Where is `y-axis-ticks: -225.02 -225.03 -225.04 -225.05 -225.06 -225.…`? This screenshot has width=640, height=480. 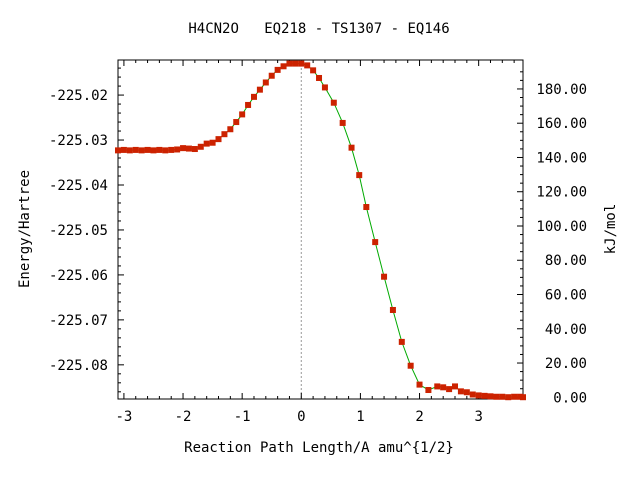
y-axis-ticks: -225.02 -225.03 -225.04 -225.05 -225.06 -225.… is located at coordinates (86, 230).